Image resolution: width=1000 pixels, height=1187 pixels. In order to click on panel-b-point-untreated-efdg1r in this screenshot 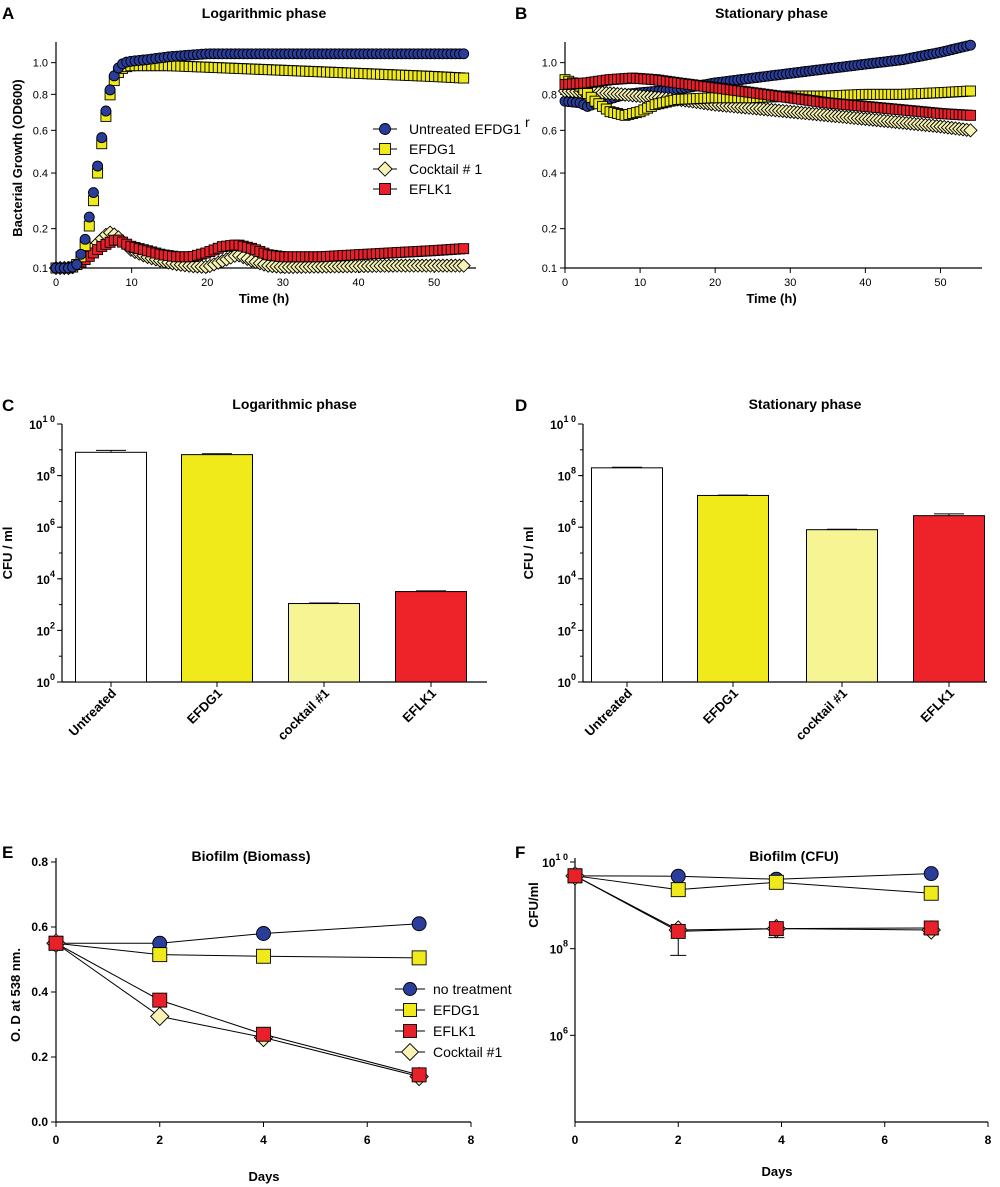, I will do `click(970, 45)`.